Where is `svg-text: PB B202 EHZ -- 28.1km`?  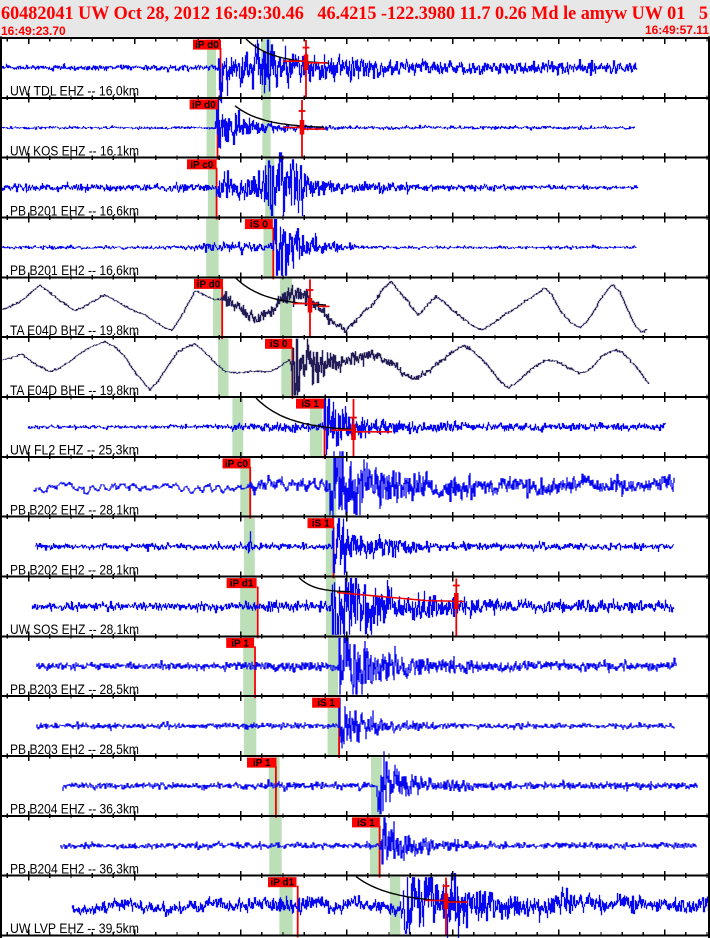 svg-text: PB B202 EHZ -- 28.1km is located at coordinates (74, 509).